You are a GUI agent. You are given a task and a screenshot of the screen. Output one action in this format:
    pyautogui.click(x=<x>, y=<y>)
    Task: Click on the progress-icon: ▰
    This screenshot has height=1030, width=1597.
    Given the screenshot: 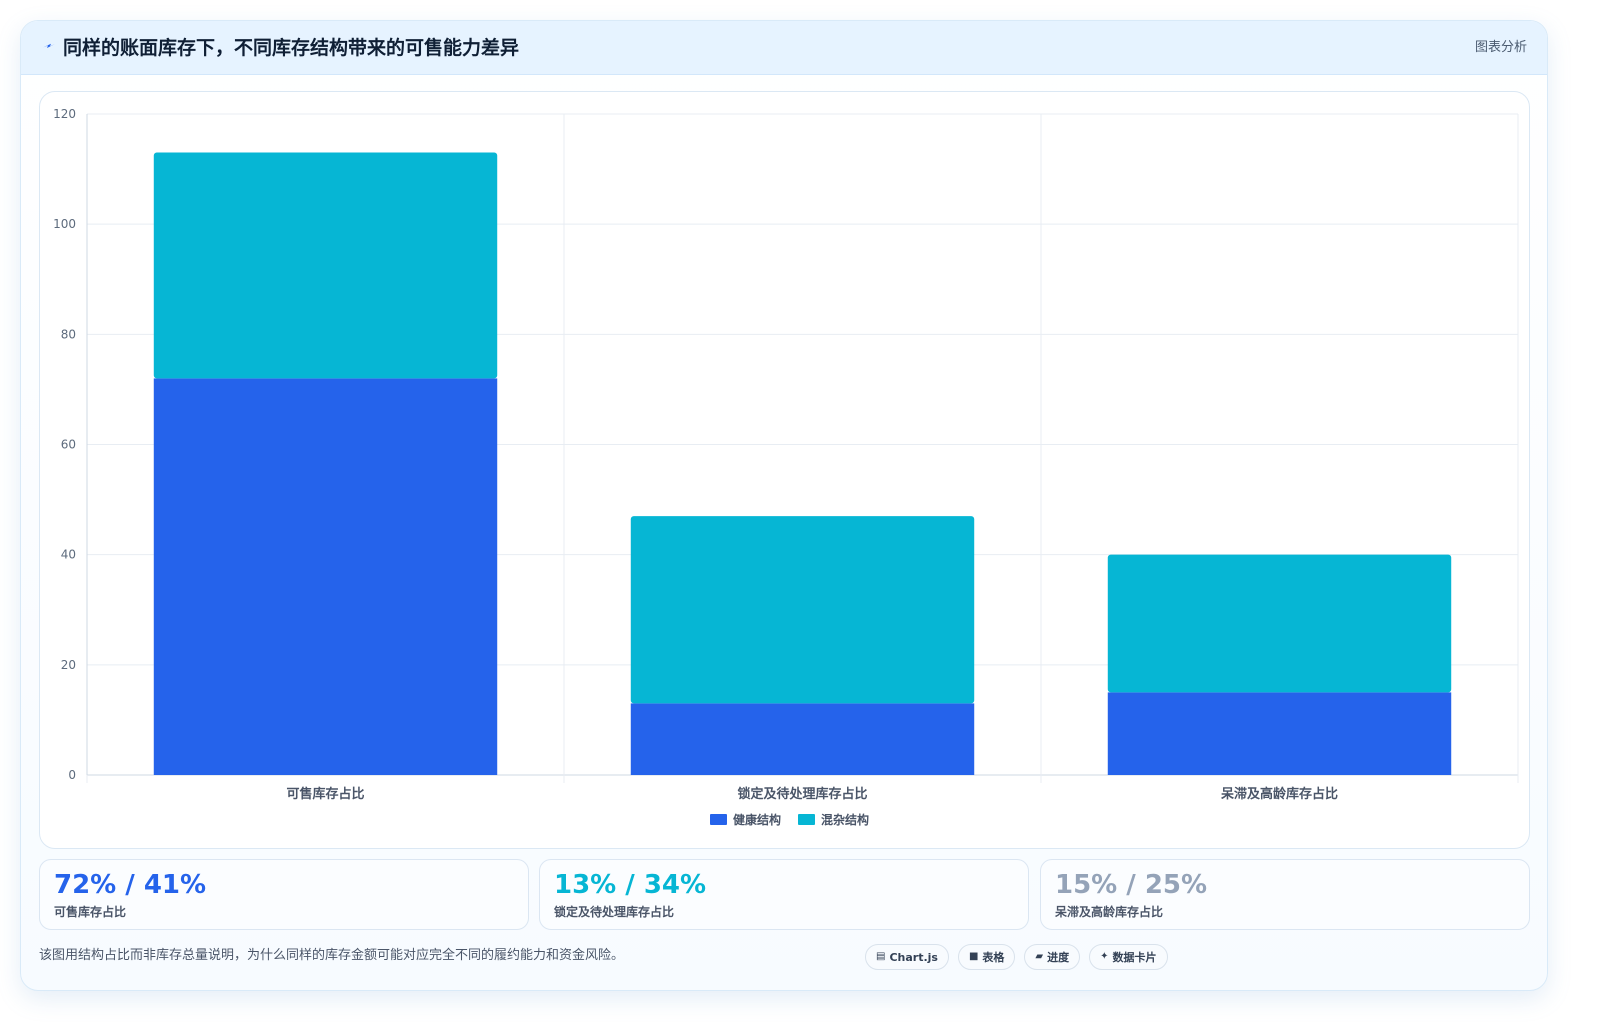 What is the action you would take?
    pyautogui.click(x=1039, y=956)
    